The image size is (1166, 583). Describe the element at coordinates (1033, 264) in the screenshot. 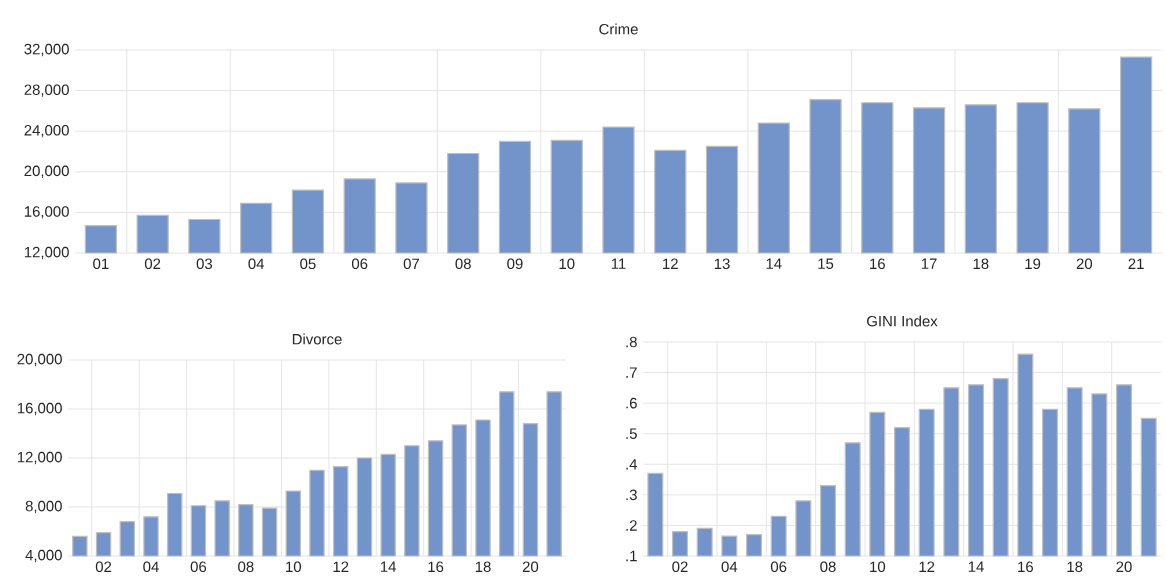

I see `x-tick-label: 19` at that location.